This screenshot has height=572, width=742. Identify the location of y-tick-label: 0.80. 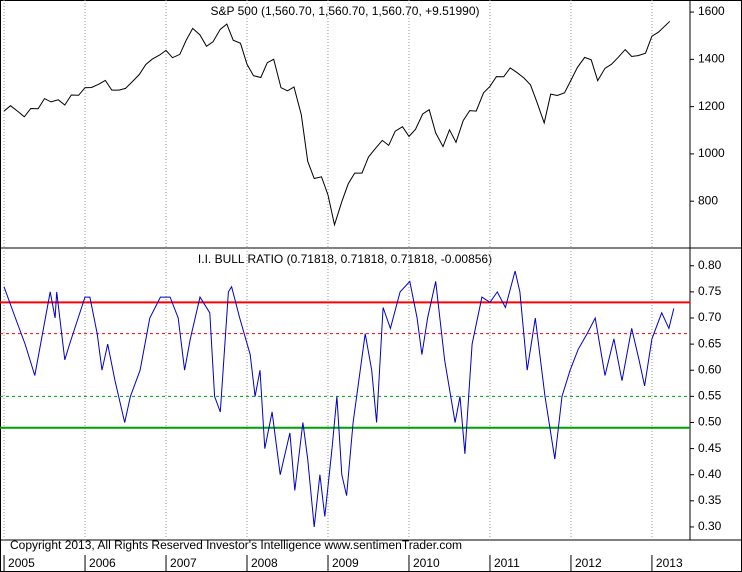
(710, 265).